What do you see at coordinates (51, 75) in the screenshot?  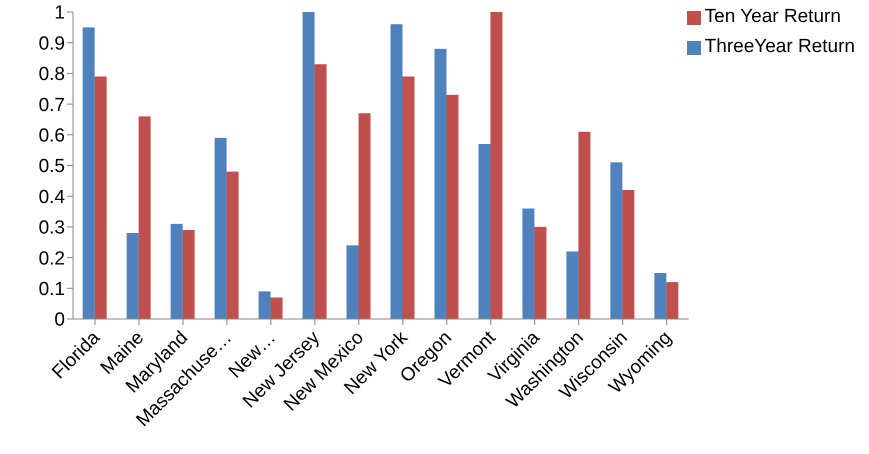 I see `y-tick-label: 0.8` at bounding box center [51, 75].